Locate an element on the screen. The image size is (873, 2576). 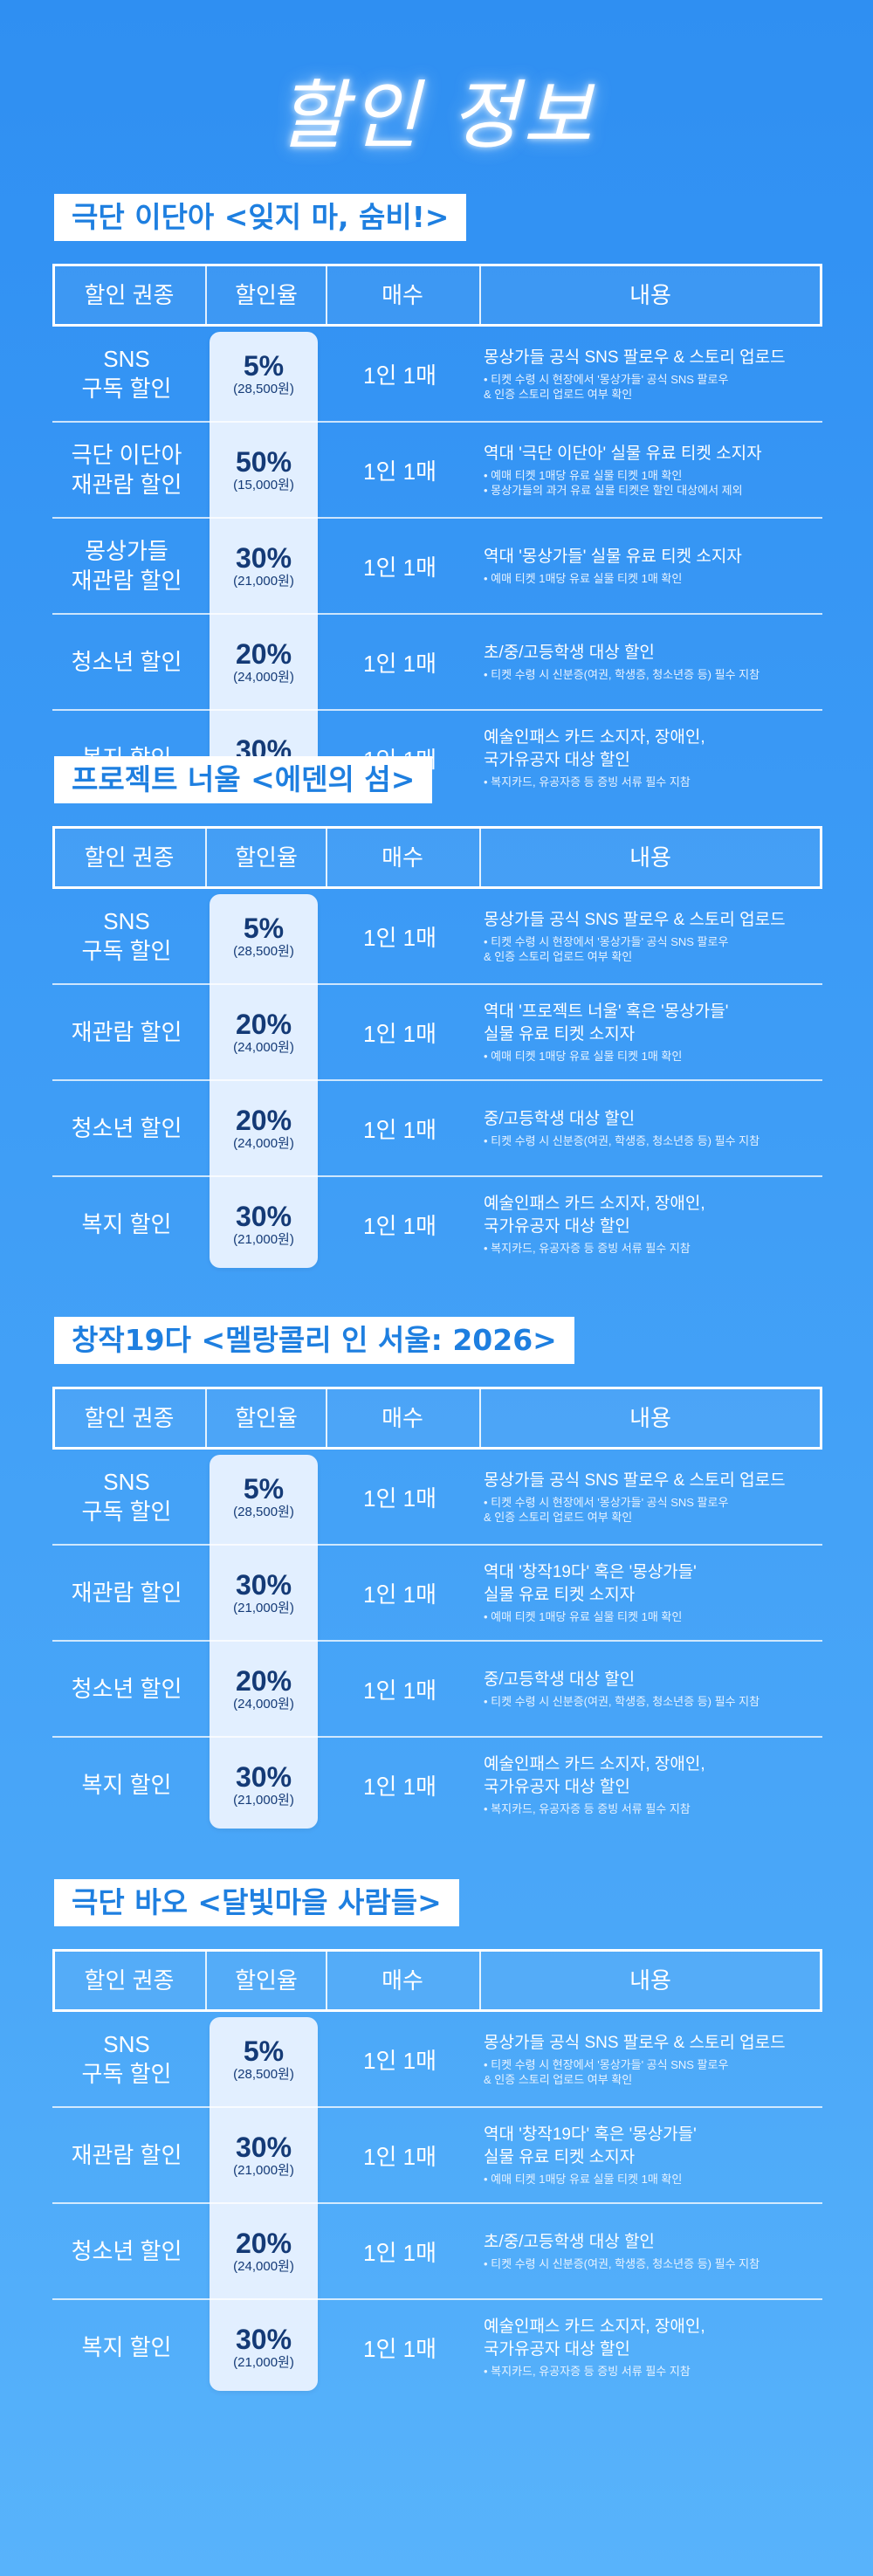
section-title: 극단 바오 <달빛마을 사람들> is located at coordinates (256, 1902).